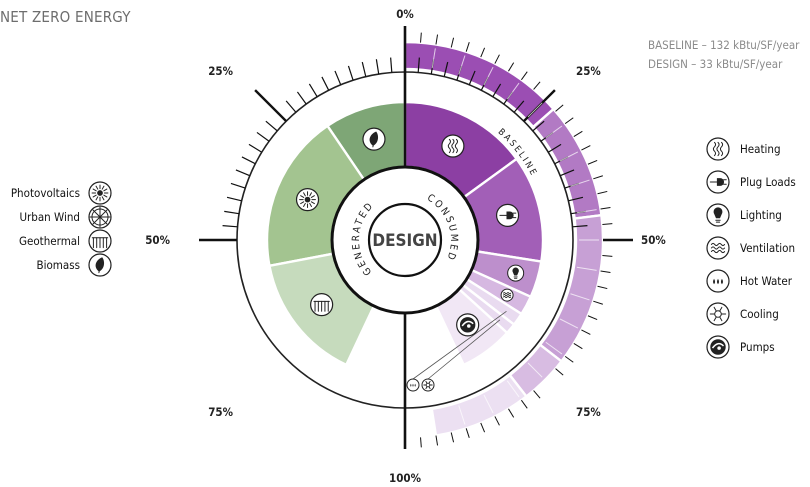  I want to click on major-tick, so click(271, 106).